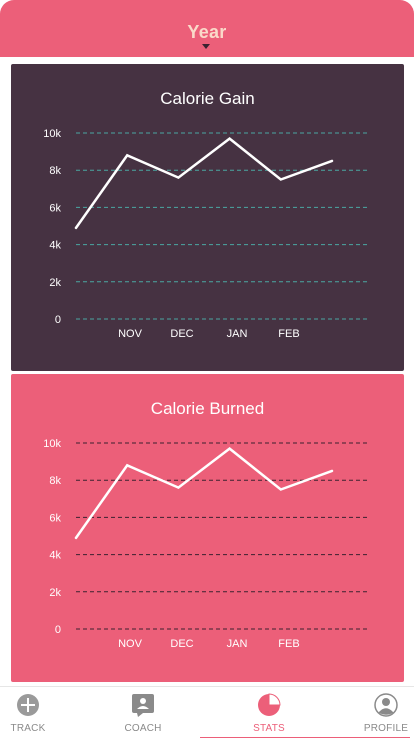 Image resolution: width=414 pixels, height=738 pixels. What do you see at coordinates (269, 704) in the screenshot?
I see `pie-chart-icon` at bounding box center [269, 704].